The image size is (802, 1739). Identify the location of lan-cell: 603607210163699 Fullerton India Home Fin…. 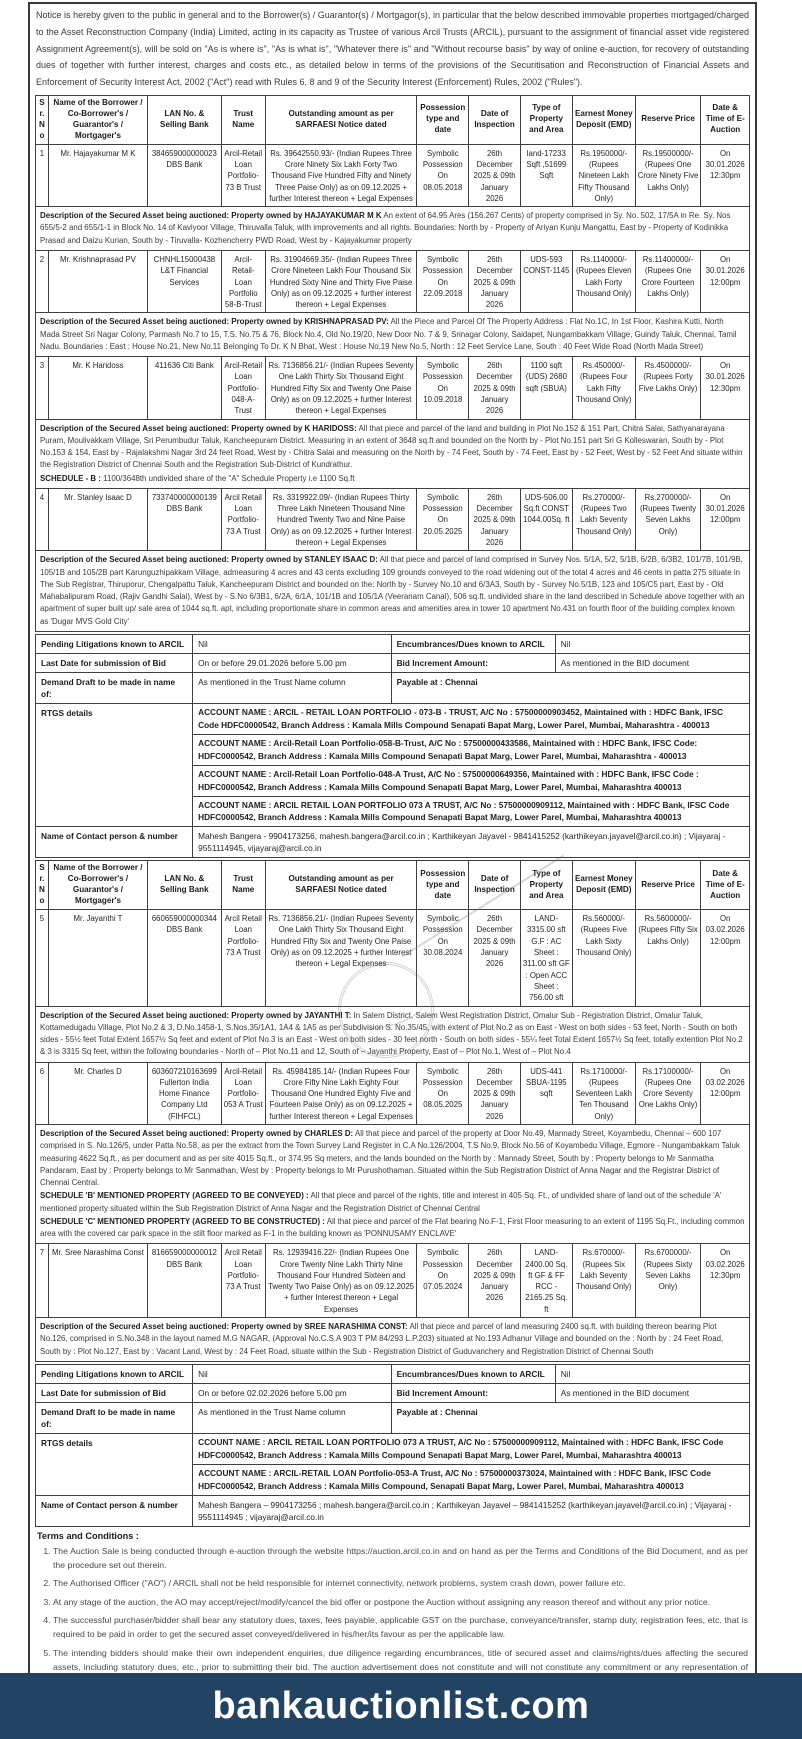
(184, 1093).